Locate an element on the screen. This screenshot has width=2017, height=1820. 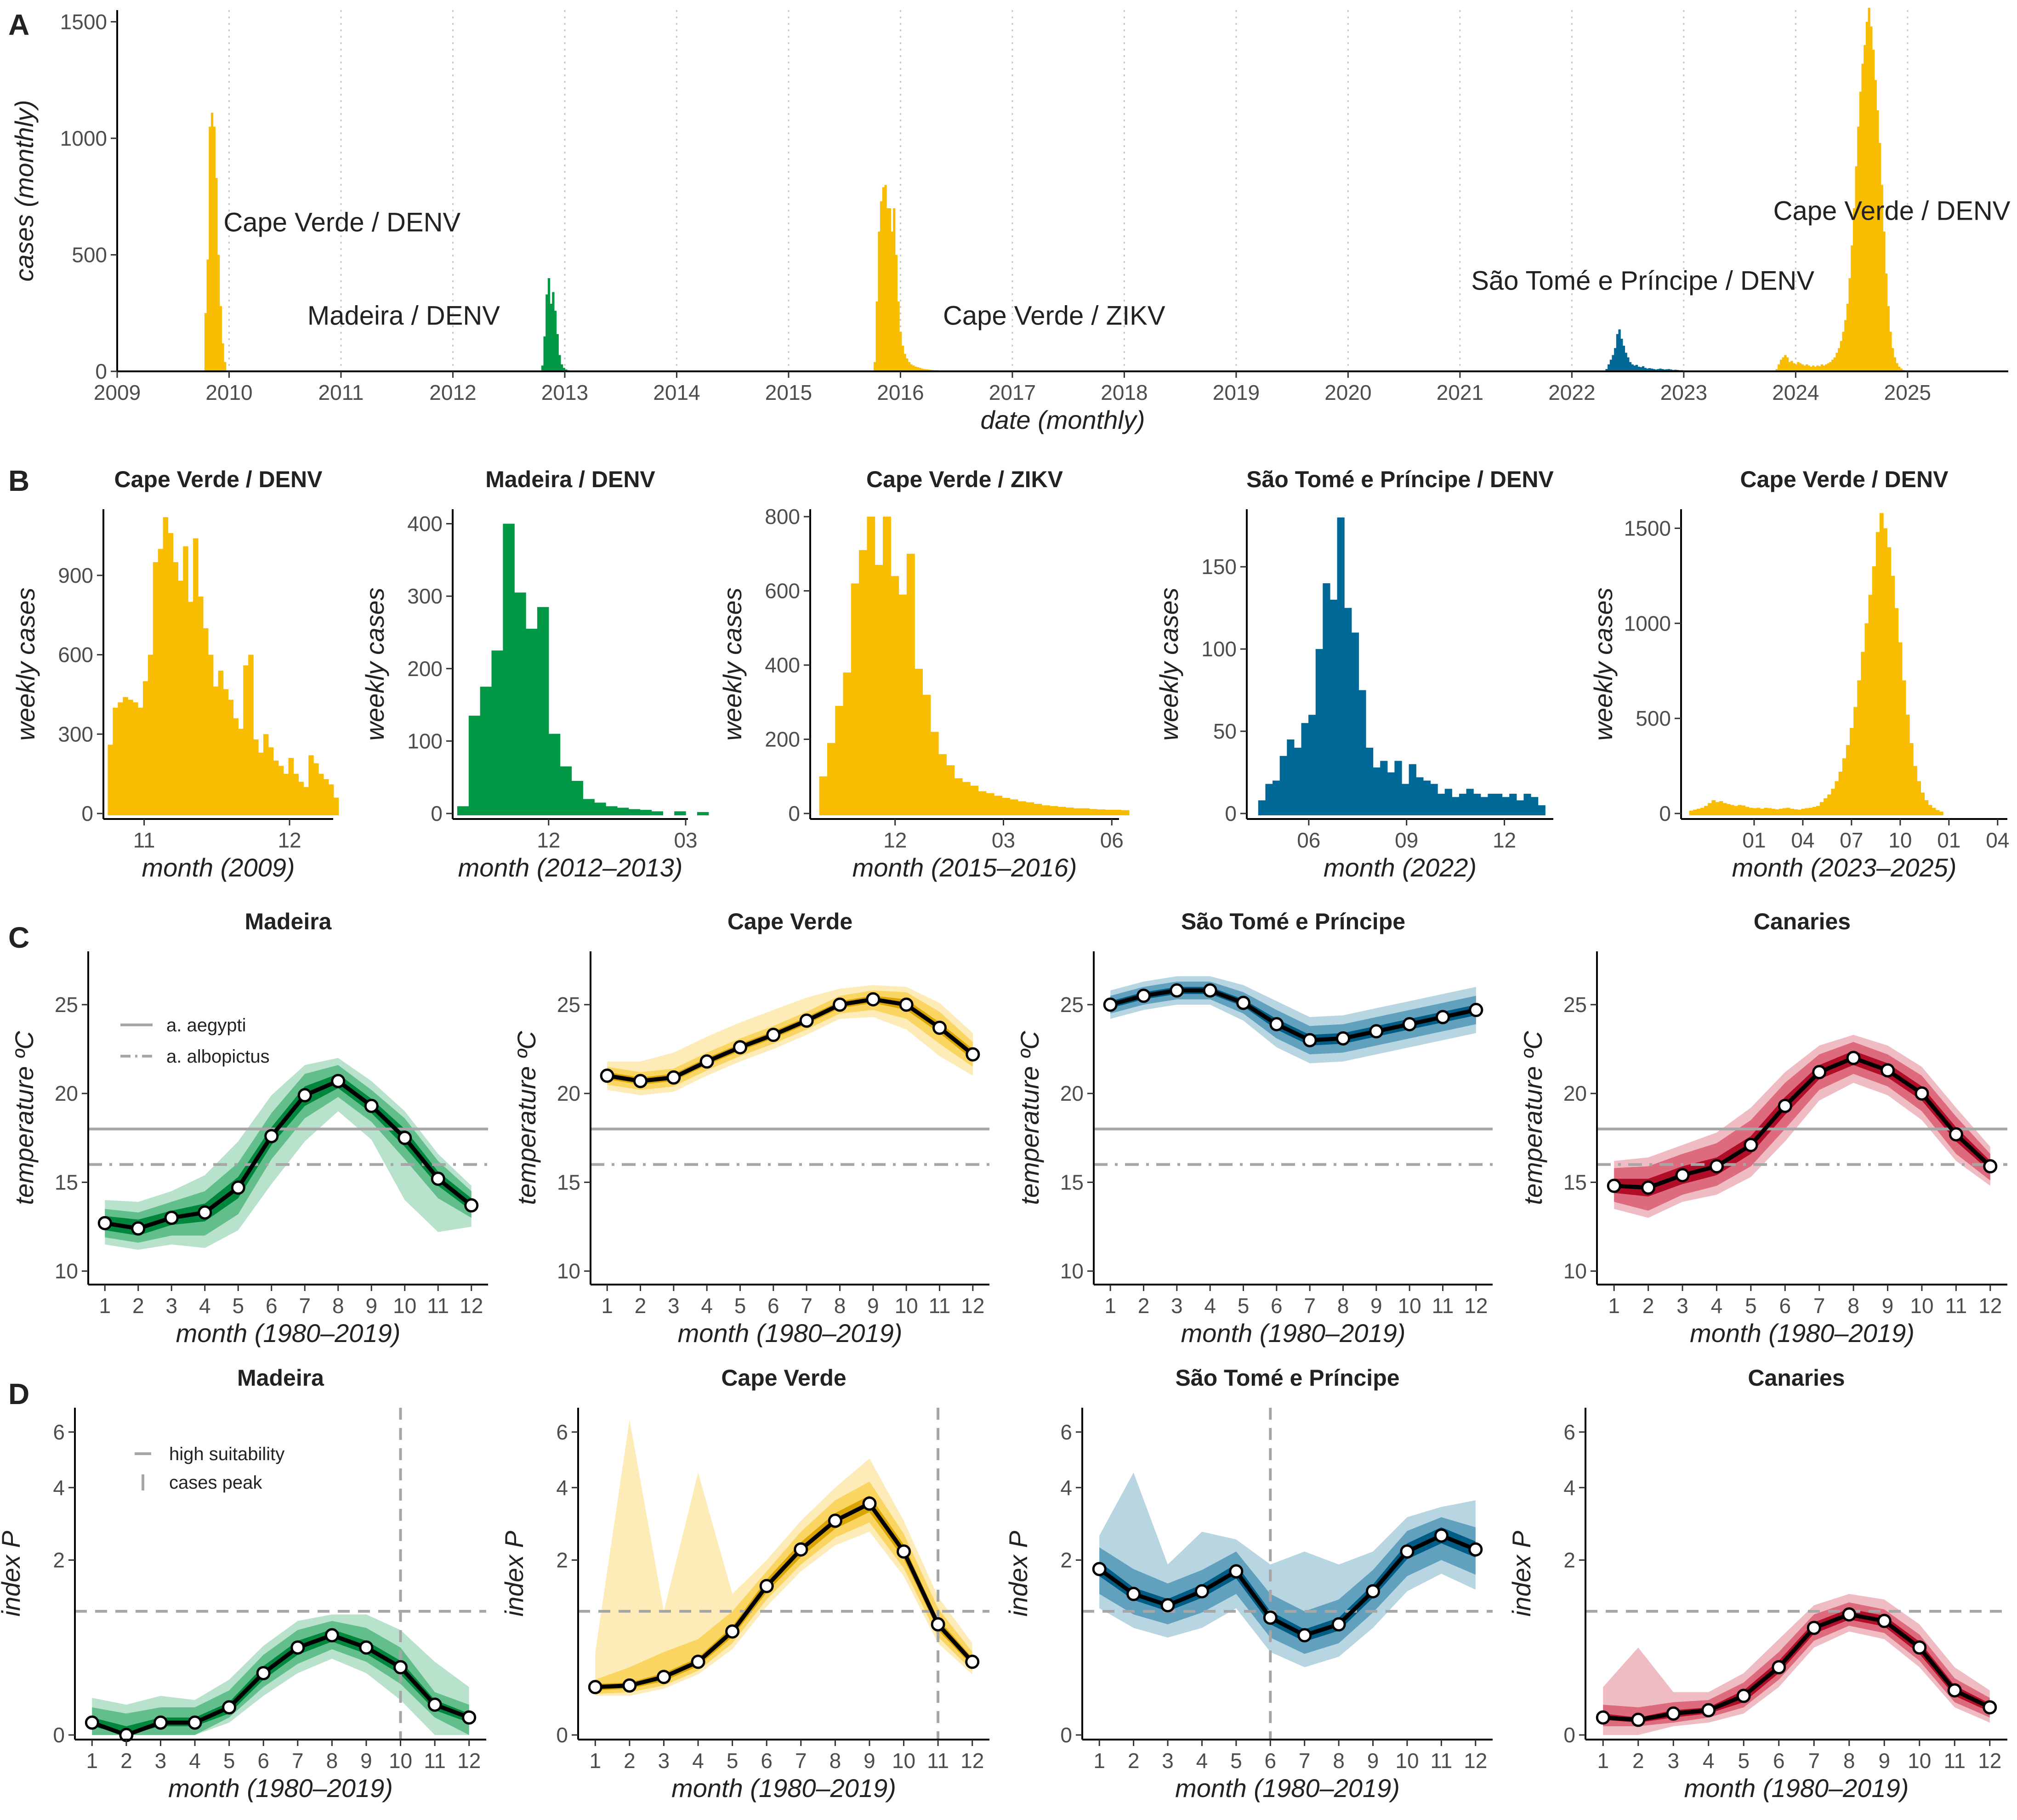
x-axis-label: month (1980–2019) is located at coordinates (288, 1333).